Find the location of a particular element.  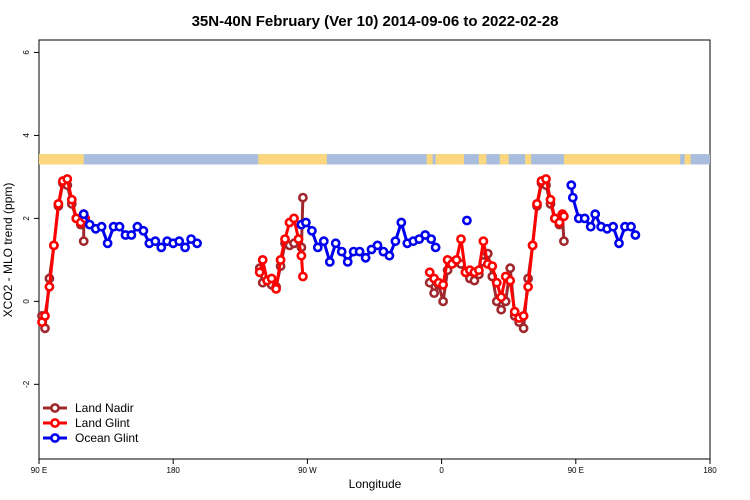

y-axis-label: XCO2 - MLO trend (ppm) is located at coordinates (8, 250).